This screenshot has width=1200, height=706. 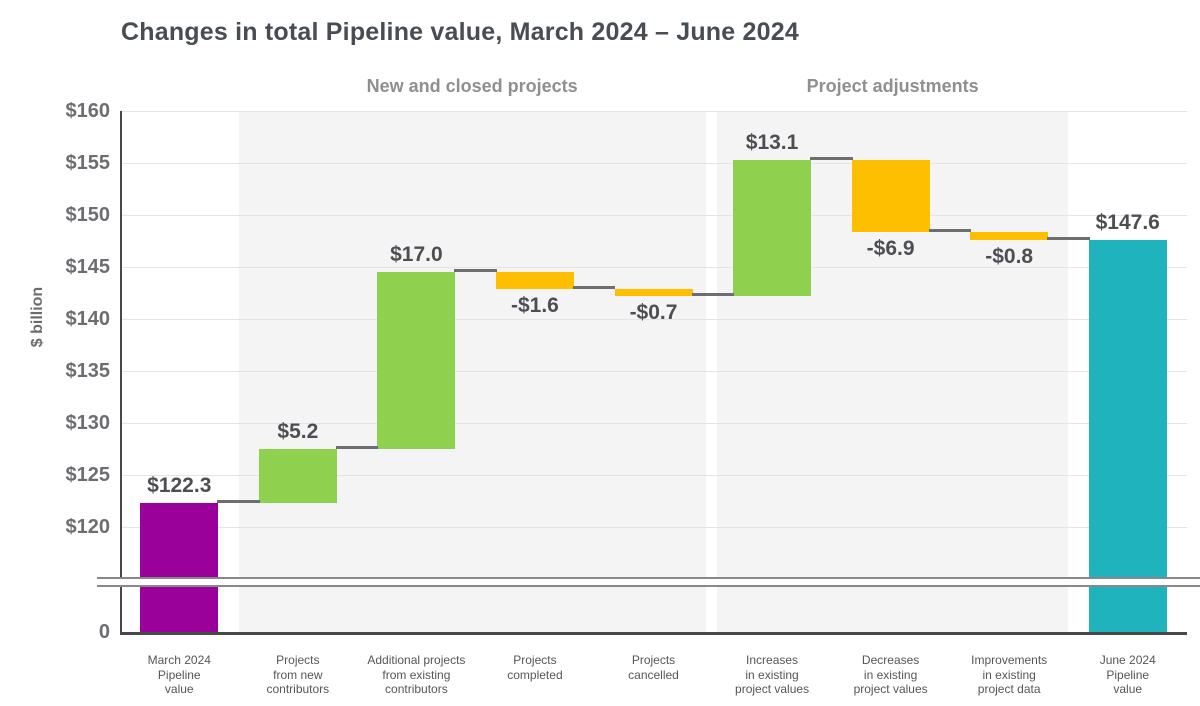 I want to click on axis-break-band, so click(x=648, y=582).